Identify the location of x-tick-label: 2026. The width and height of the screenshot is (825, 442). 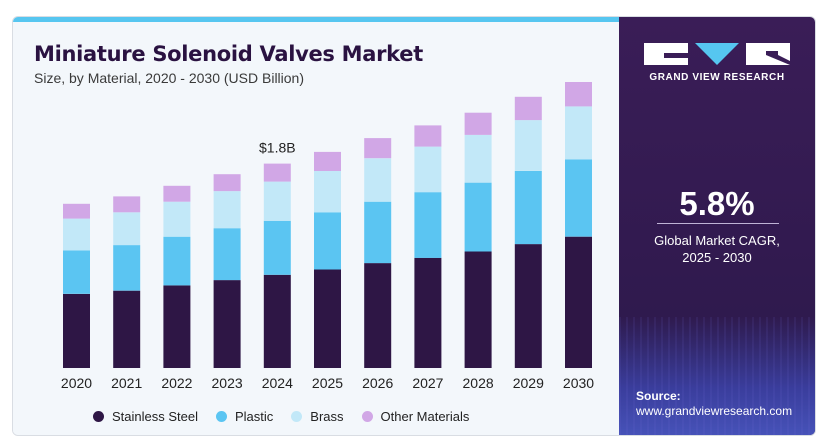
(377, 383).